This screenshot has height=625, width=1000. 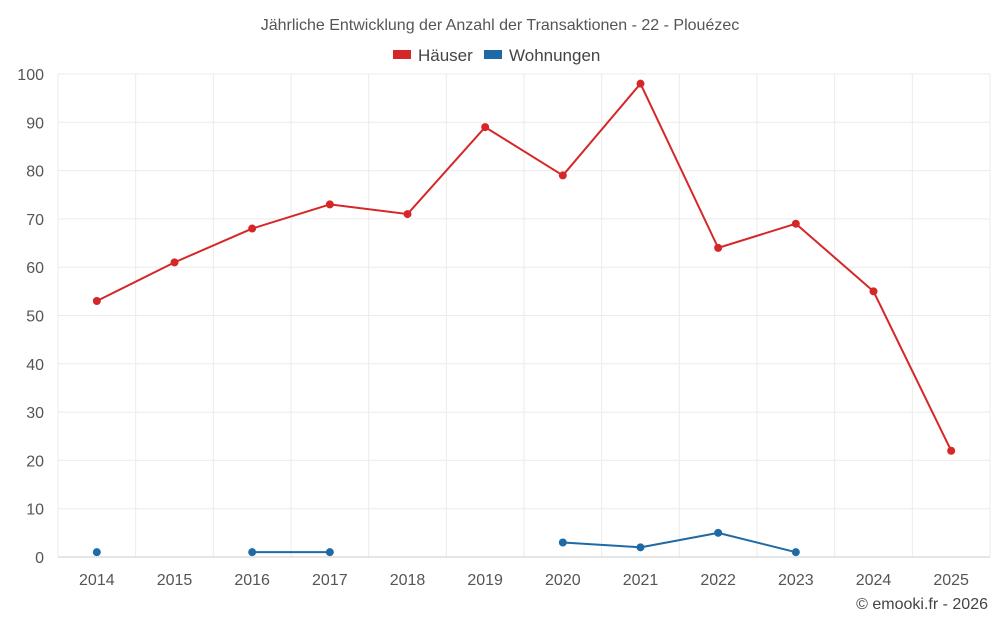 What do you see at coordinates (641, 580) in the screenshot?
I see `x-tick-label: 2021` at bounding box center [641, 580].